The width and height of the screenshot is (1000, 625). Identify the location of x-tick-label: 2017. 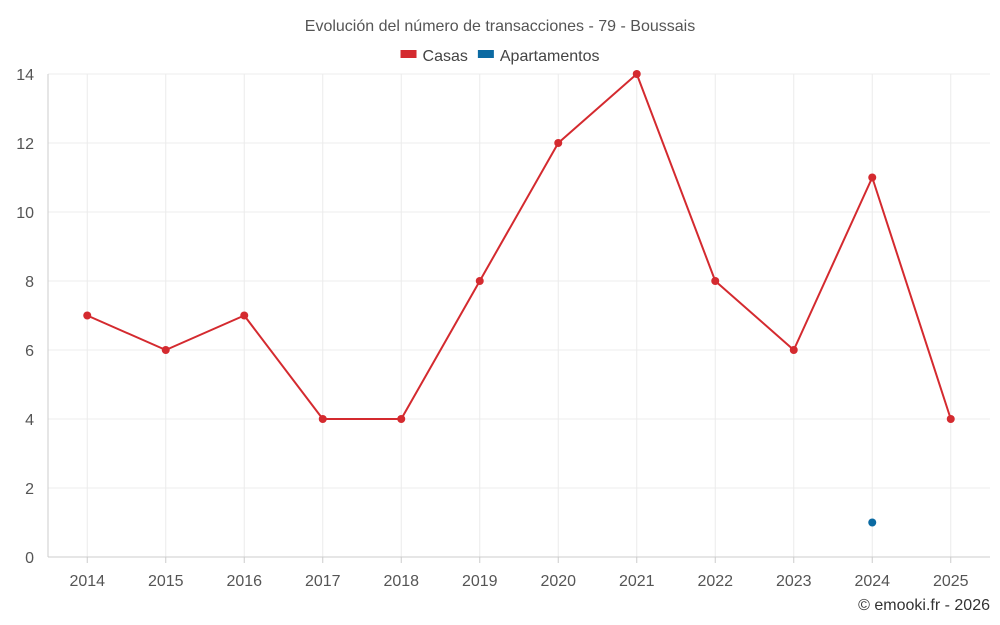
(323, 581).